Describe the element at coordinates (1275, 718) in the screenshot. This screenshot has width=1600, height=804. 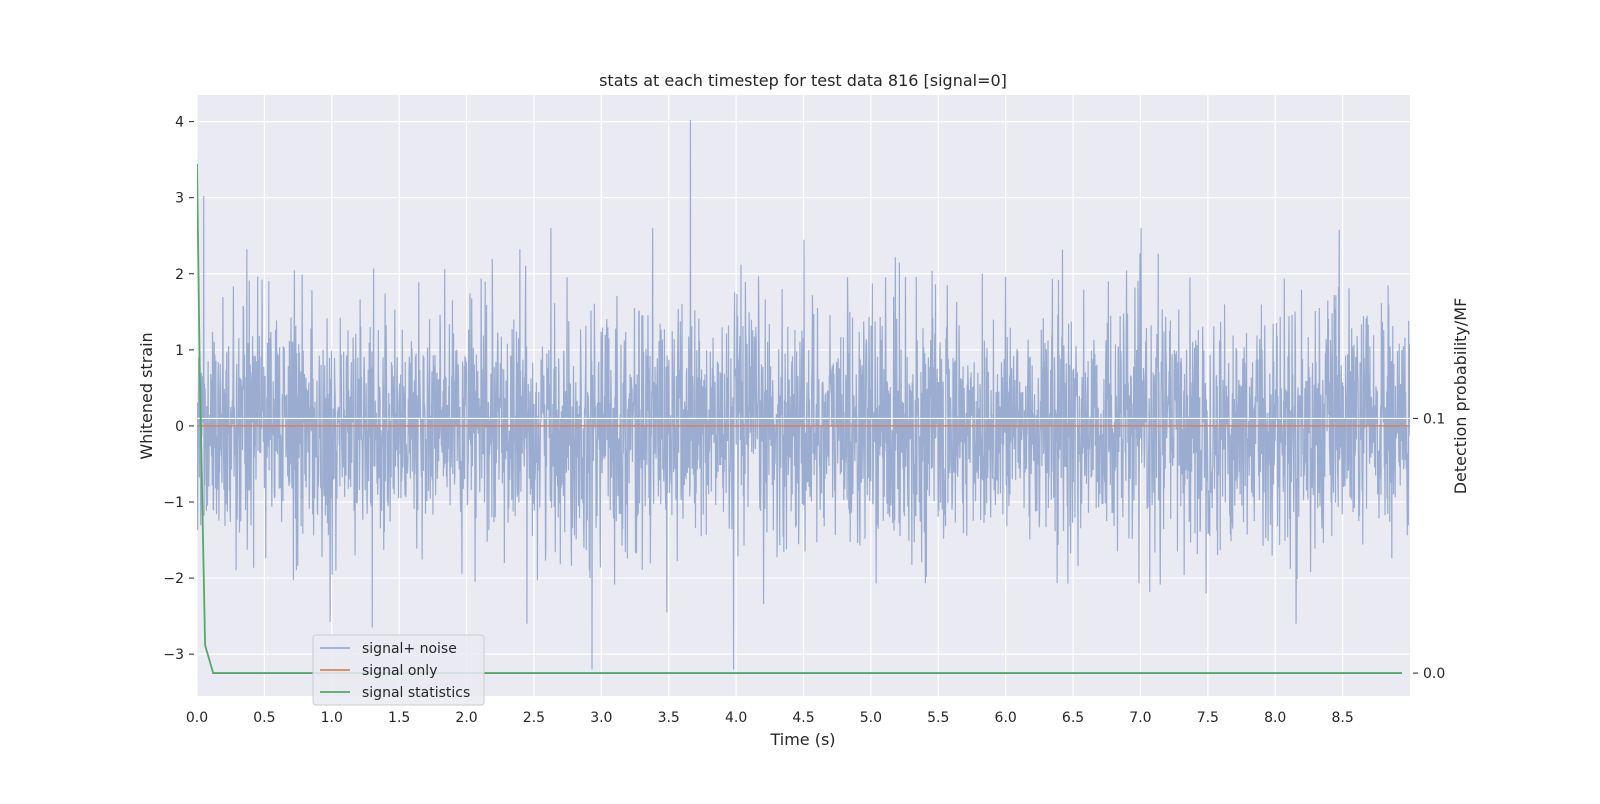
I see `x-tick-label: 8.0` at that location.